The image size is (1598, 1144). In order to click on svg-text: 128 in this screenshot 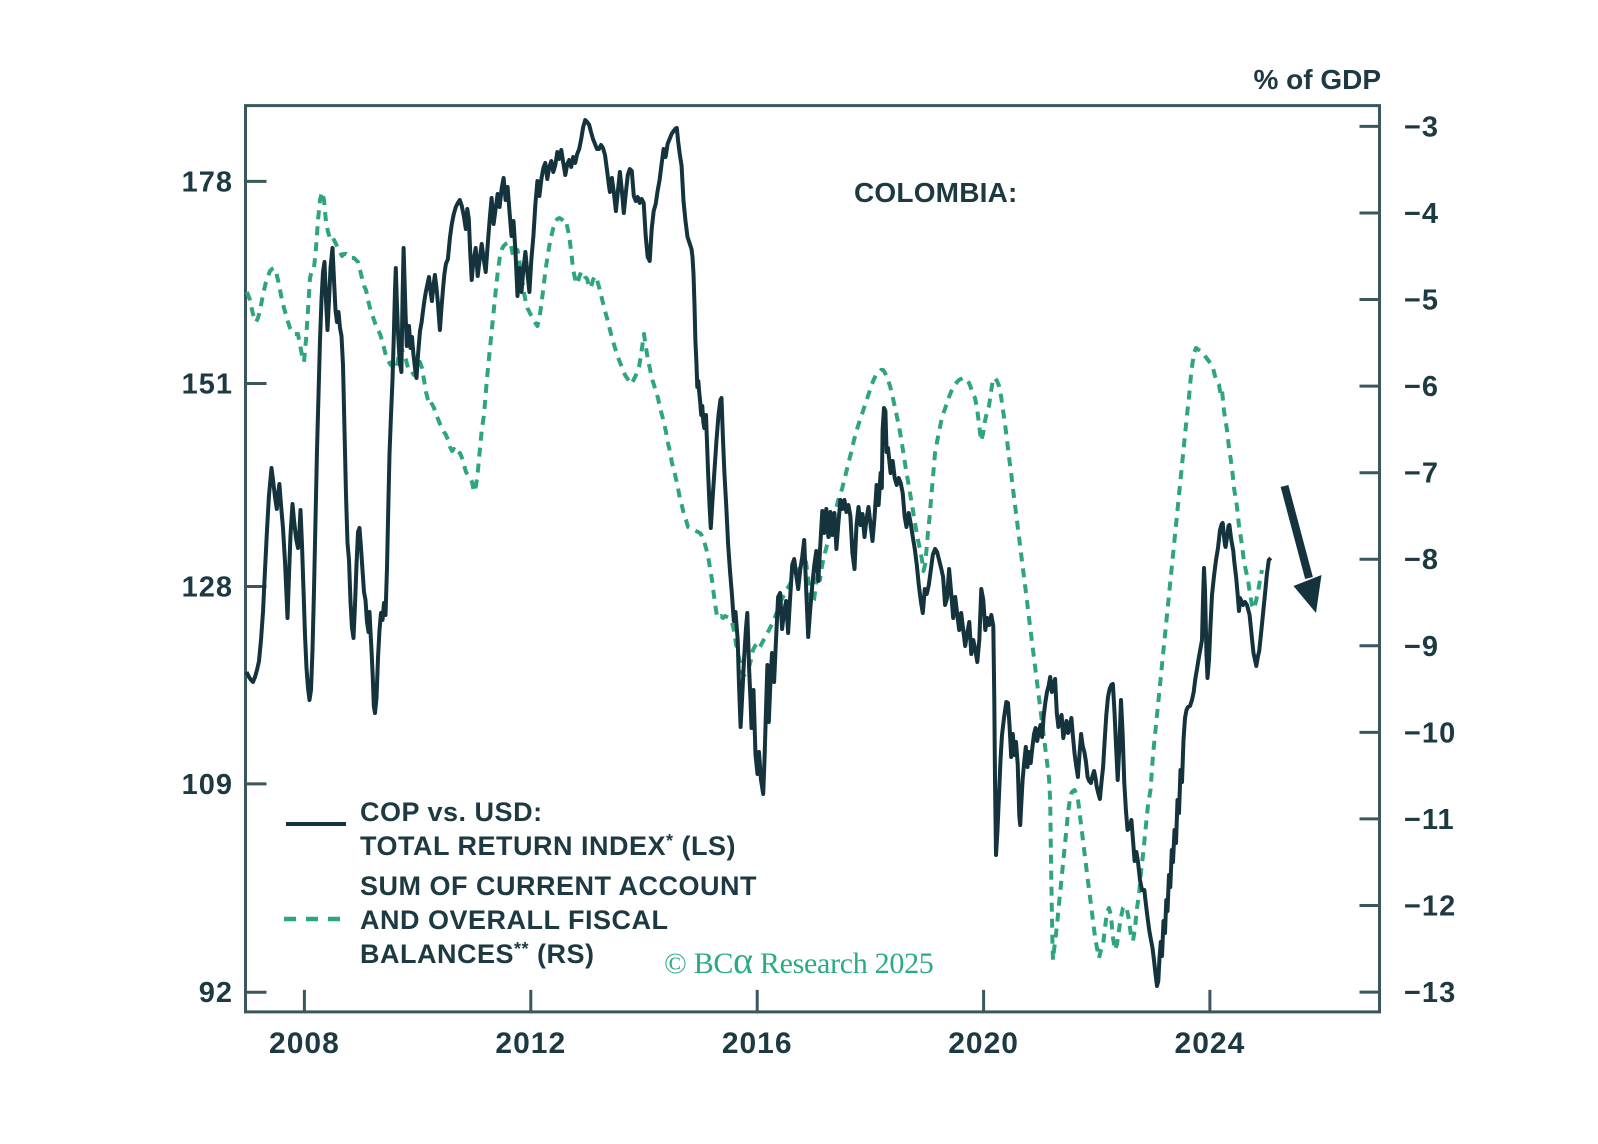, I will do `click(207, 588)`.